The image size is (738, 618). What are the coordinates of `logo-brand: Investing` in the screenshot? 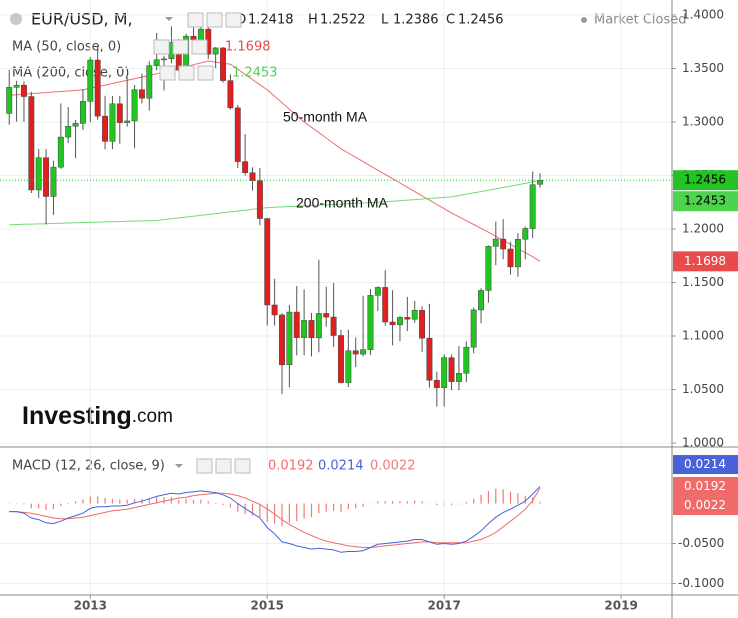 It's located at (77, 416).